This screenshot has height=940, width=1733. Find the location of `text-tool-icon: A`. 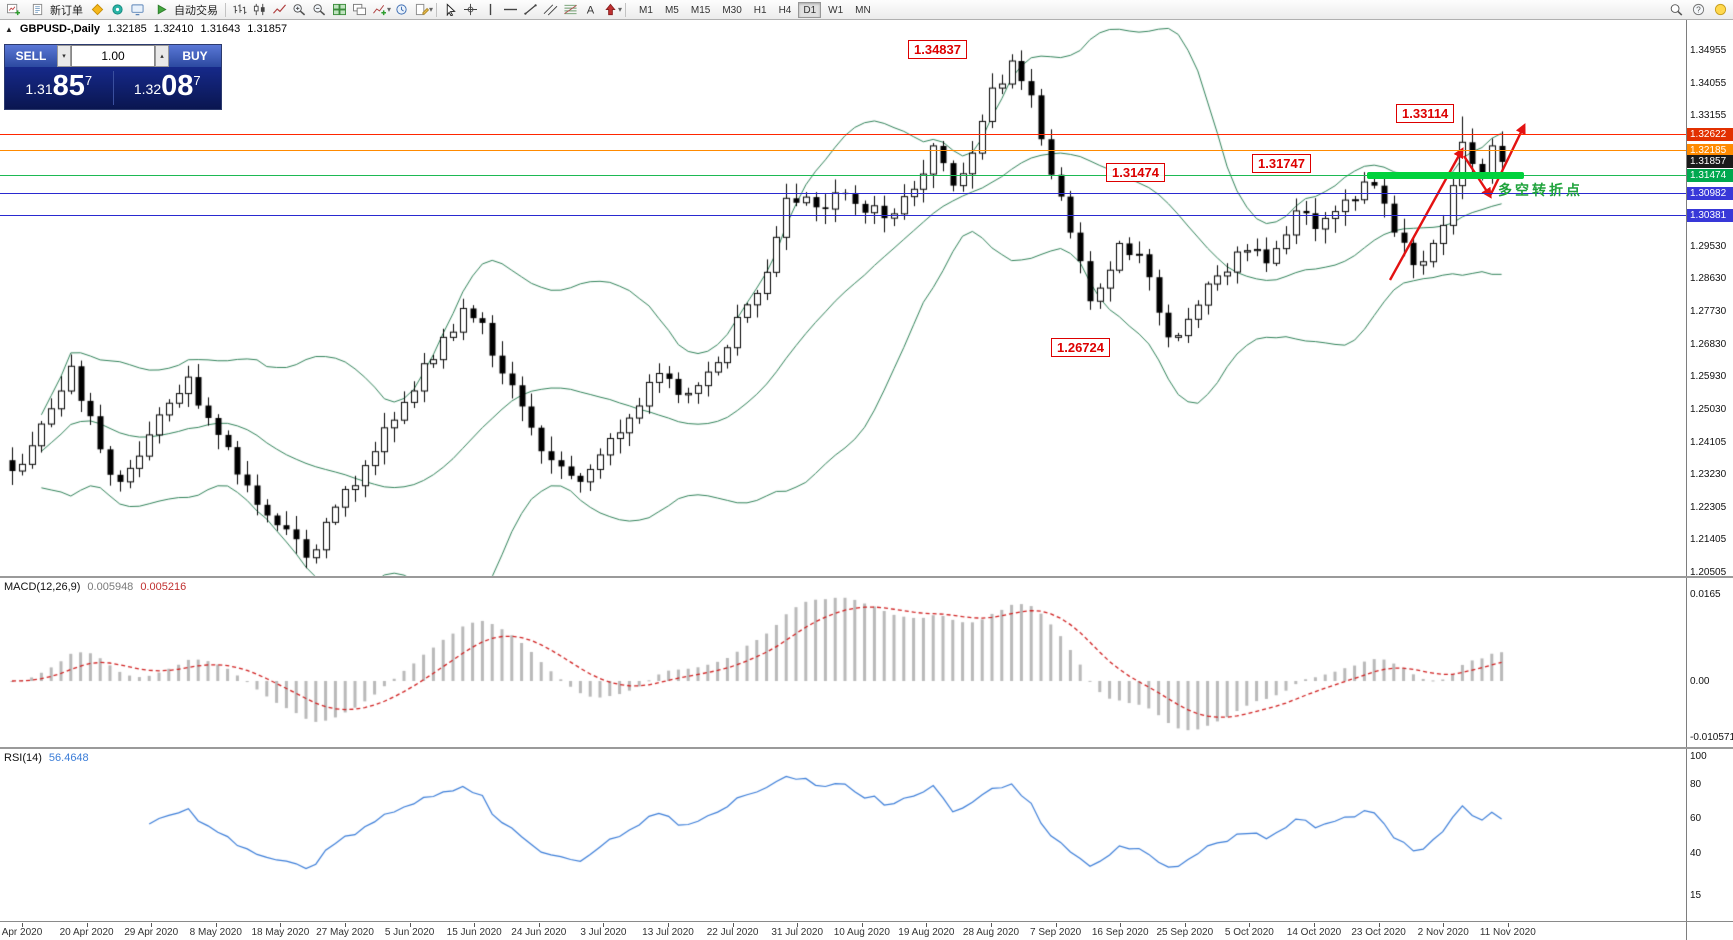

text-tool-icon: A is located at coordinates (590, 10).